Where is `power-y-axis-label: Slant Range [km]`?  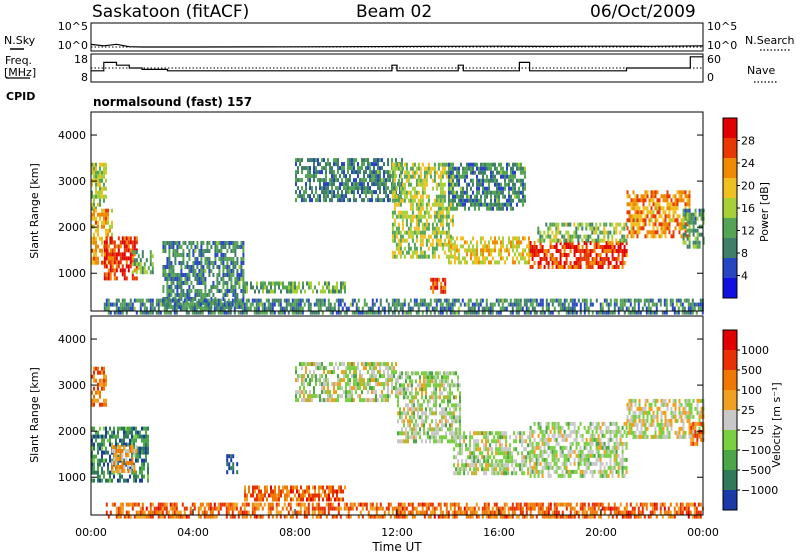
power-y-axis-label: Slant Range [km] is located at coordinates (34, 211).